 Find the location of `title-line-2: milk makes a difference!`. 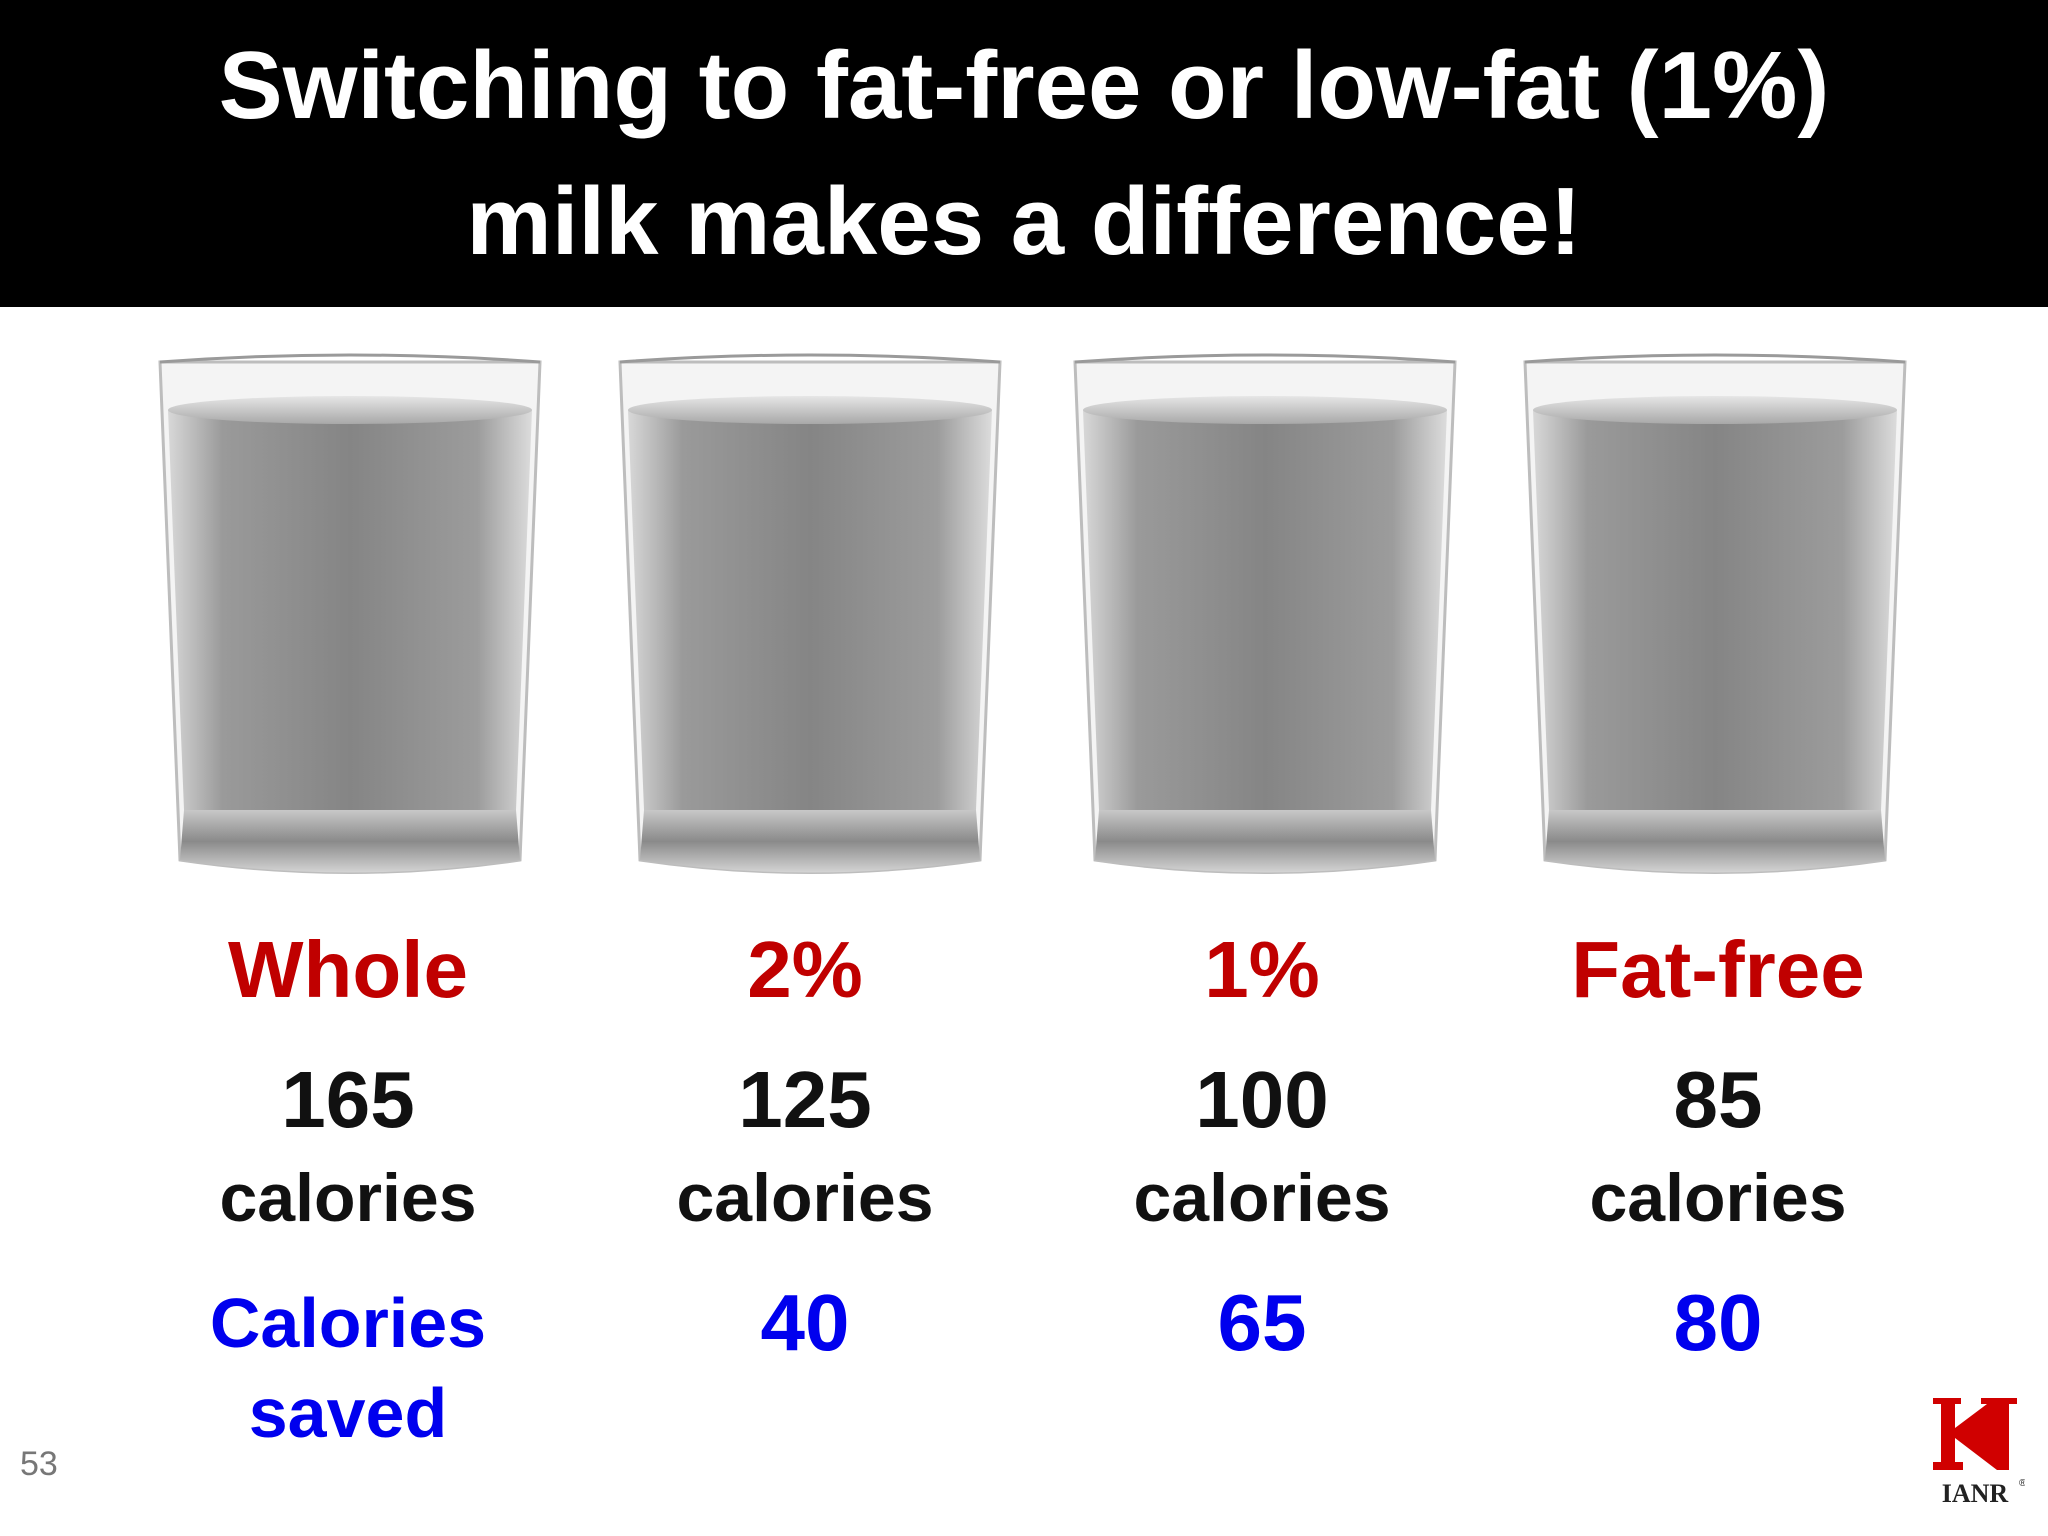

title-line-2: milk makes a difference! is located at coordinates (1024, 221).